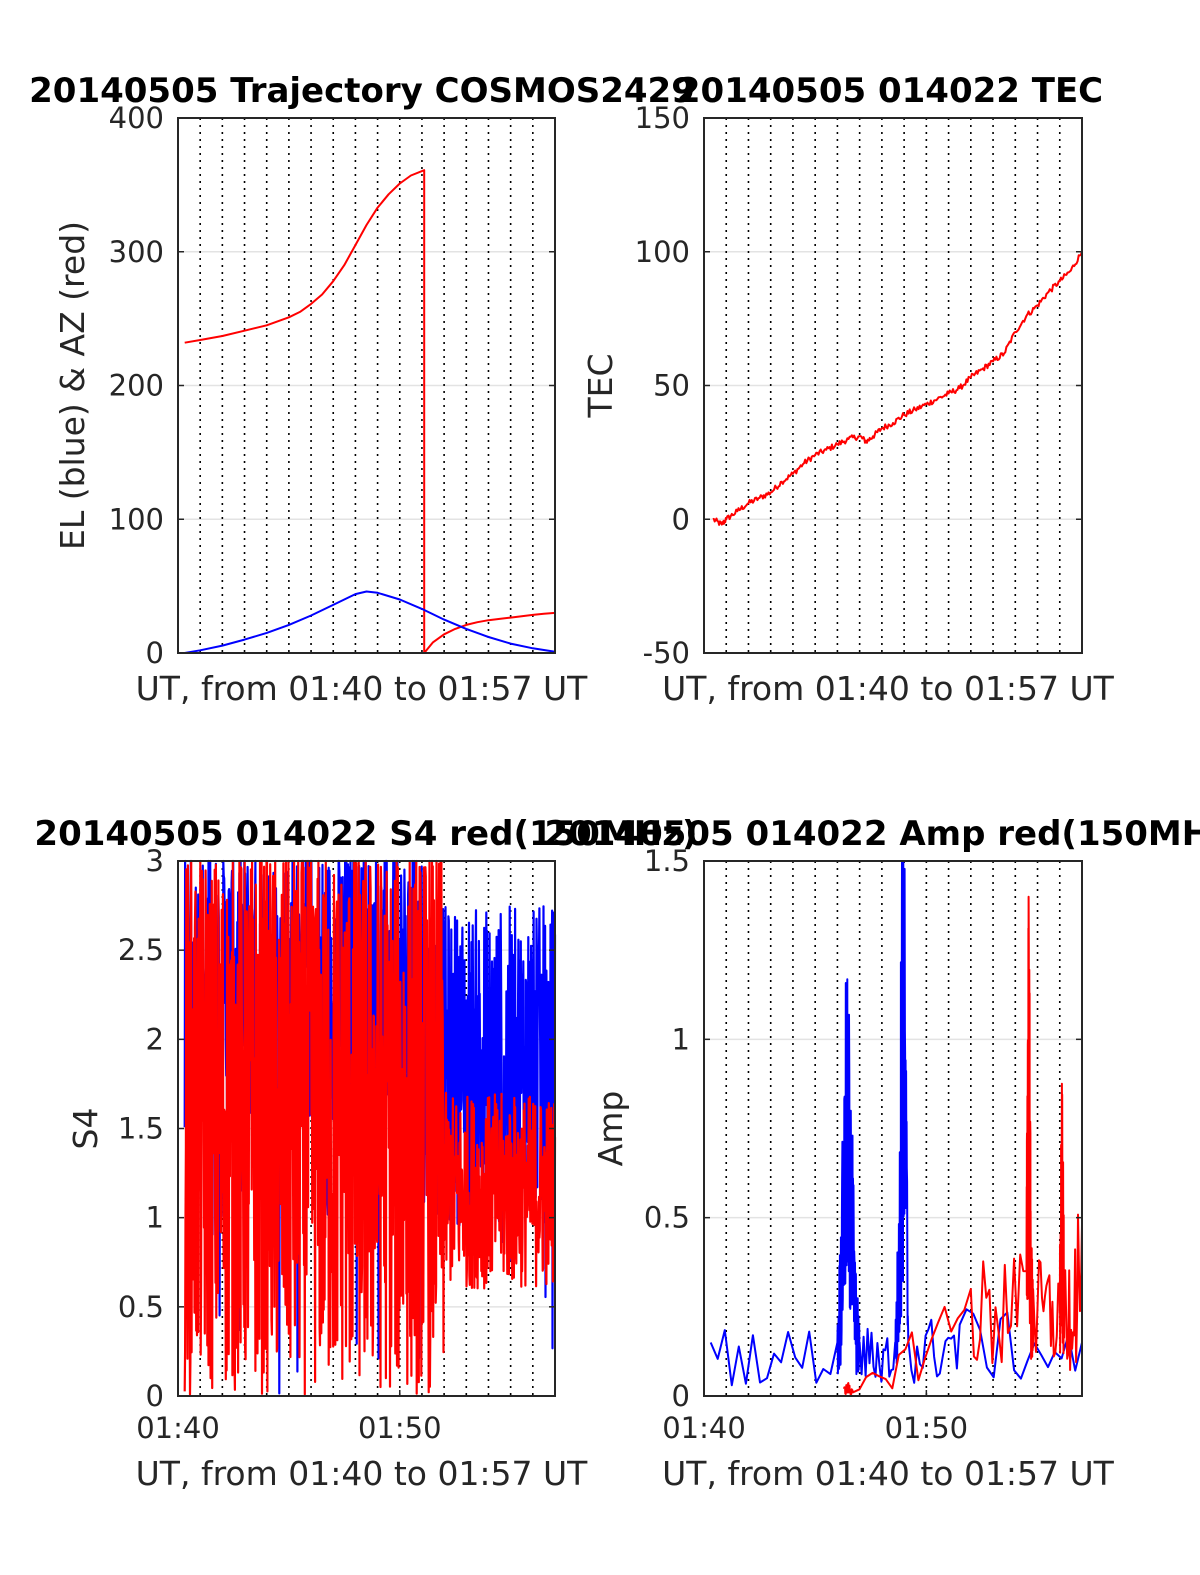 This screenshot has height=1575, width=1200. Describe the element at coordinates (890, 91) in the screenshot. I see `tec-title: 20140505 014022 TEC` at that location.